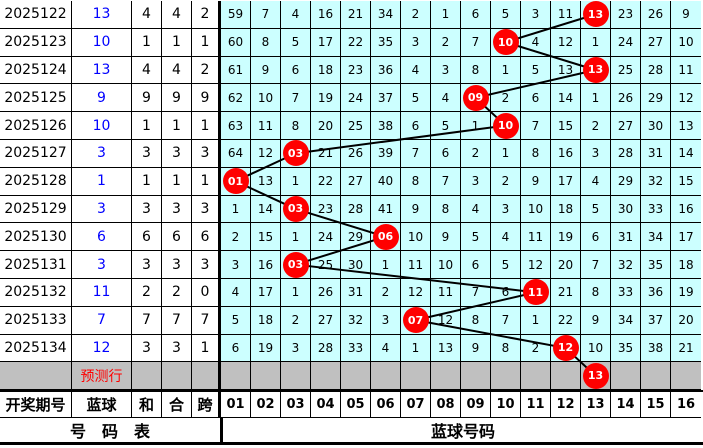 The width and height of the screenshot is (703, 448). What do you see at coordinates (626, 348) in the screenshot?
I see `omission-cell: 35` at bounding box center [626, 348].